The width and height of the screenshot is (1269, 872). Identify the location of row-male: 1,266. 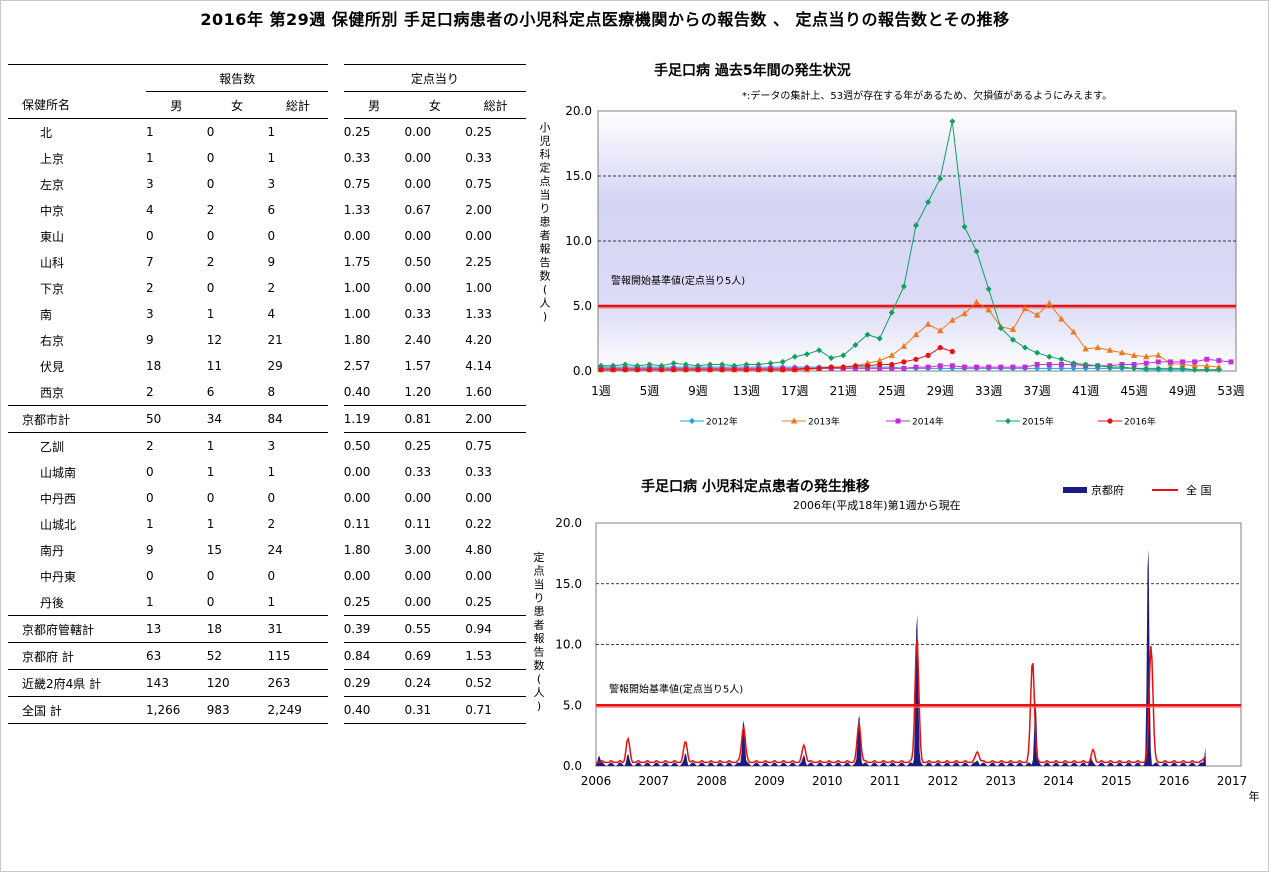
(176, 710).